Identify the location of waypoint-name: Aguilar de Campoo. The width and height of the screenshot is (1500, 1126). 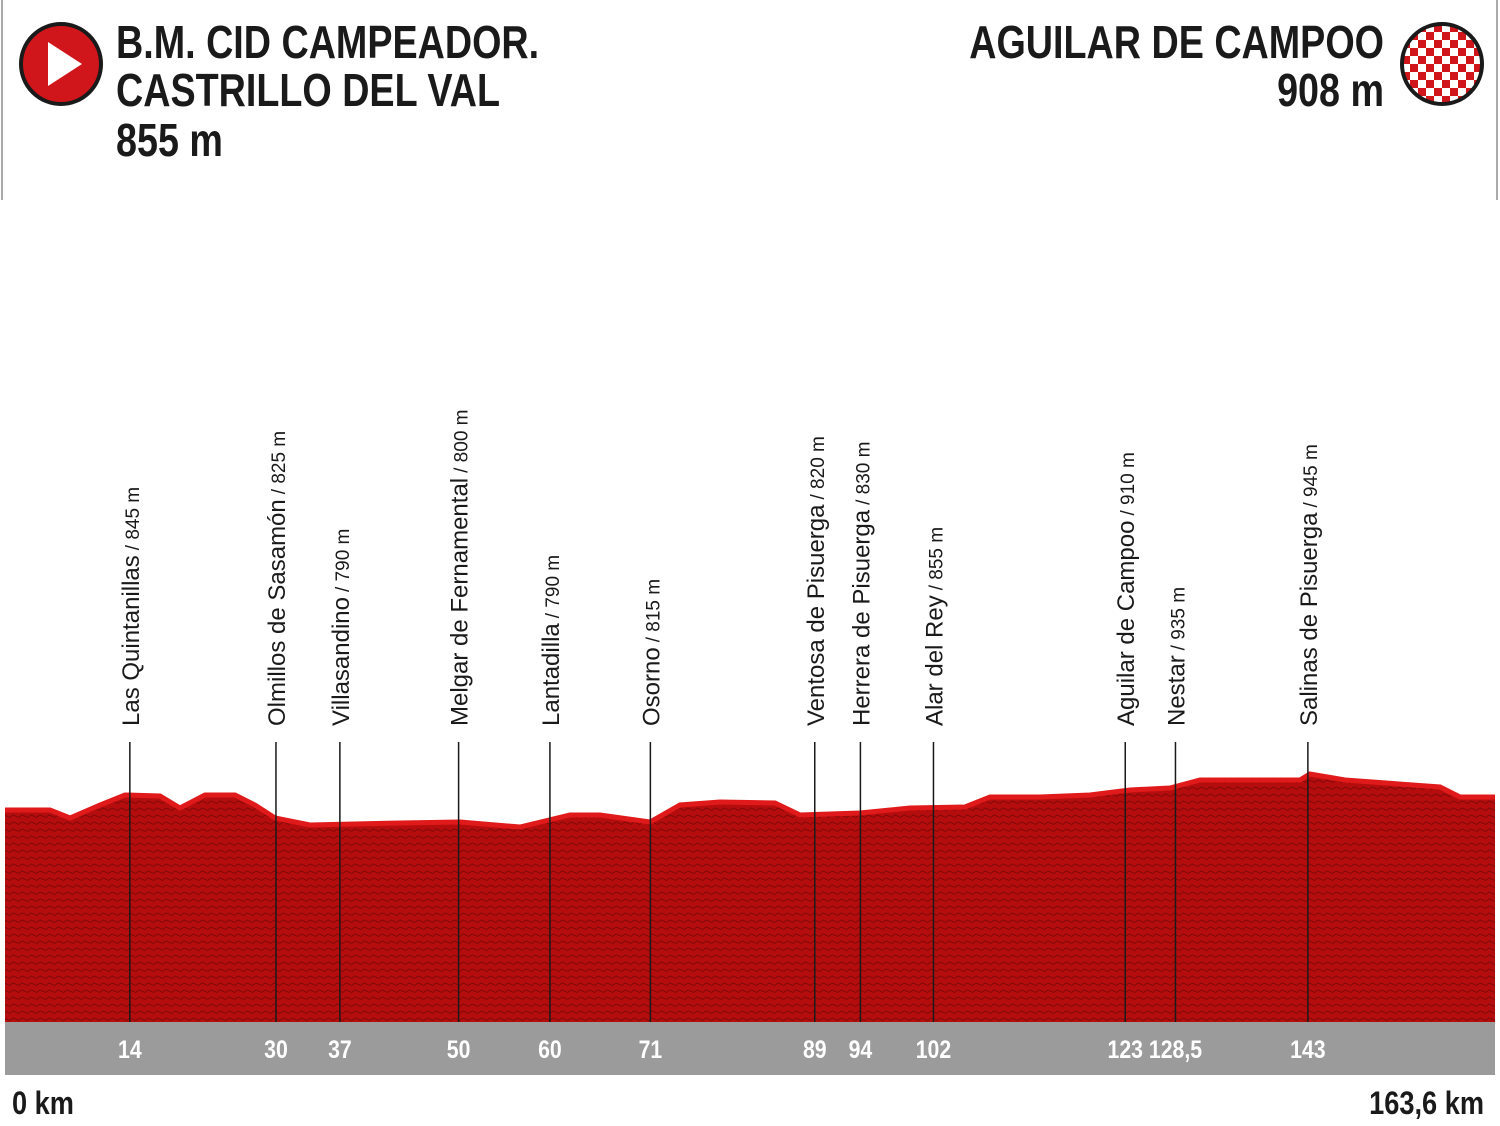
(1126, 623).